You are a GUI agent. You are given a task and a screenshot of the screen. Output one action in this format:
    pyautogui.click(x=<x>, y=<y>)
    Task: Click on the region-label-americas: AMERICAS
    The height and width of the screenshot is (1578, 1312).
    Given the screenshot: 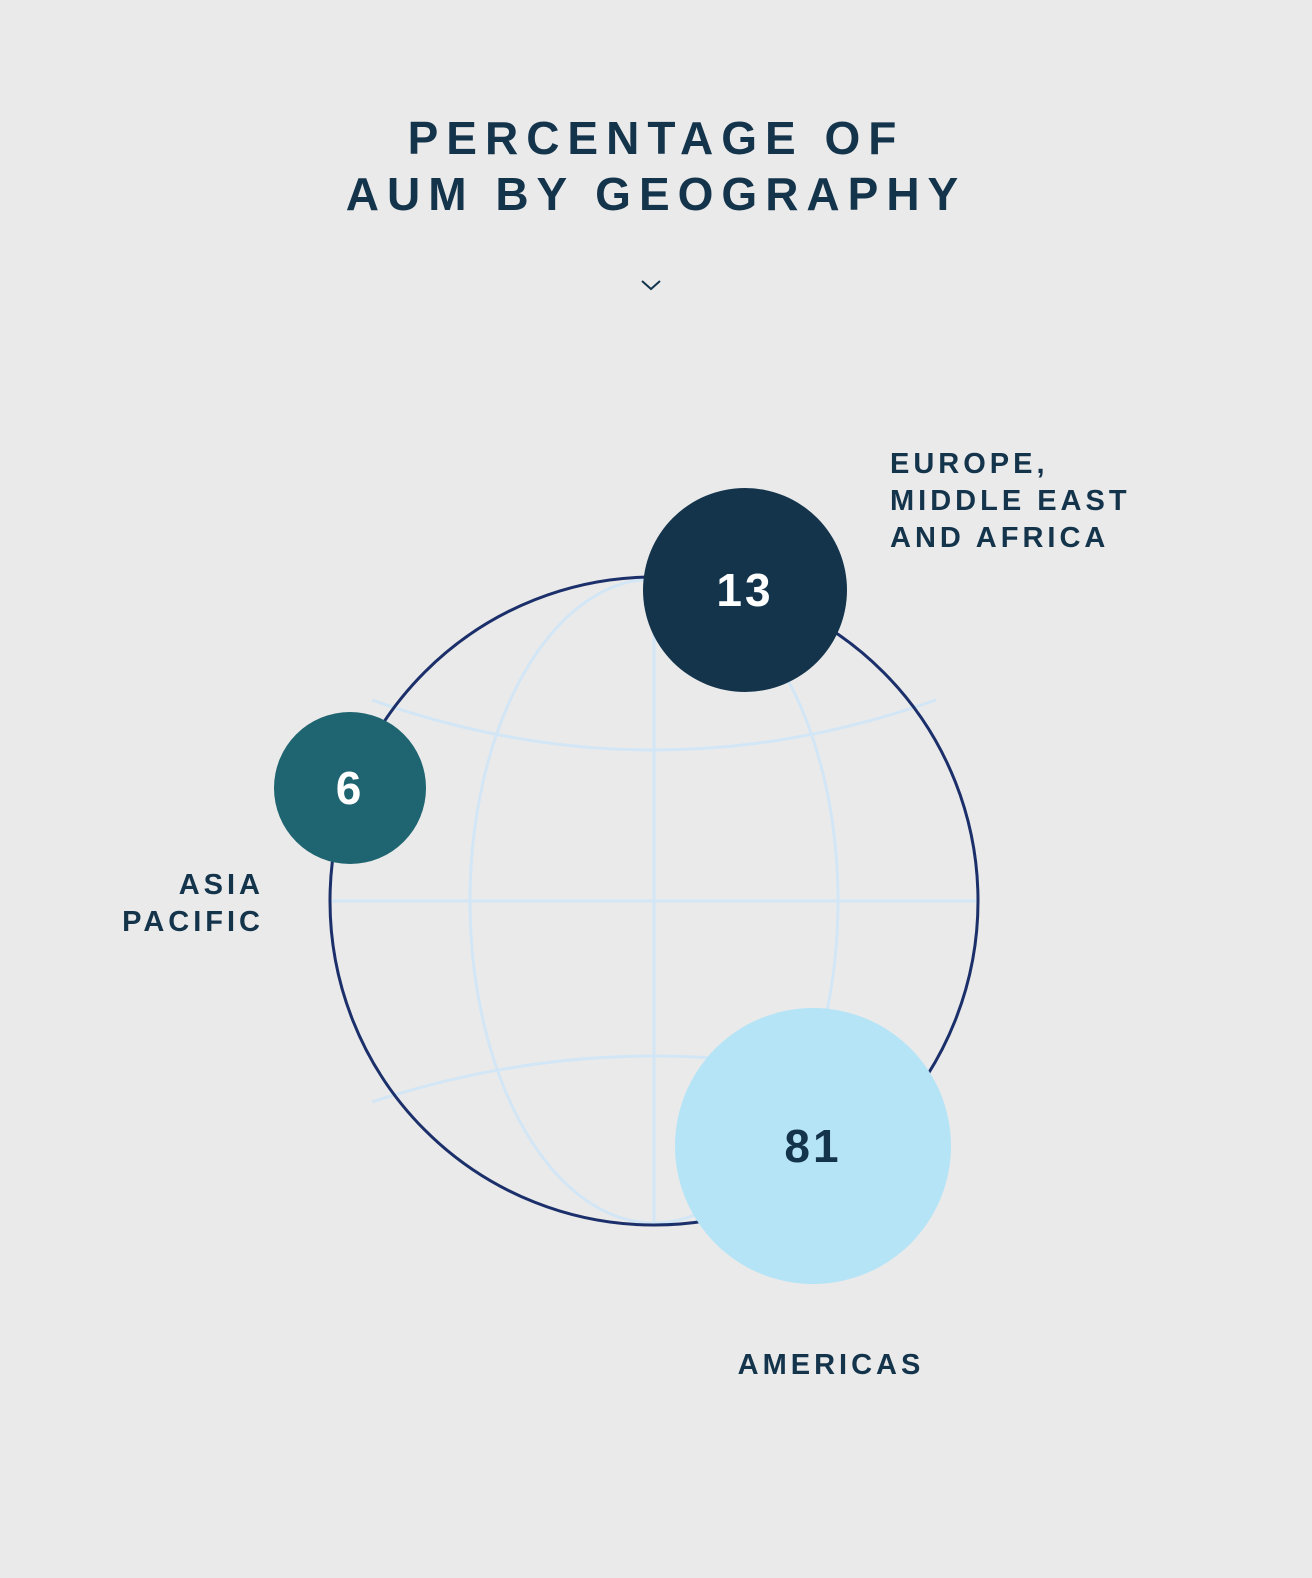 What is the action you would take?
    pyautogui.click(x=831, y=1365)
    